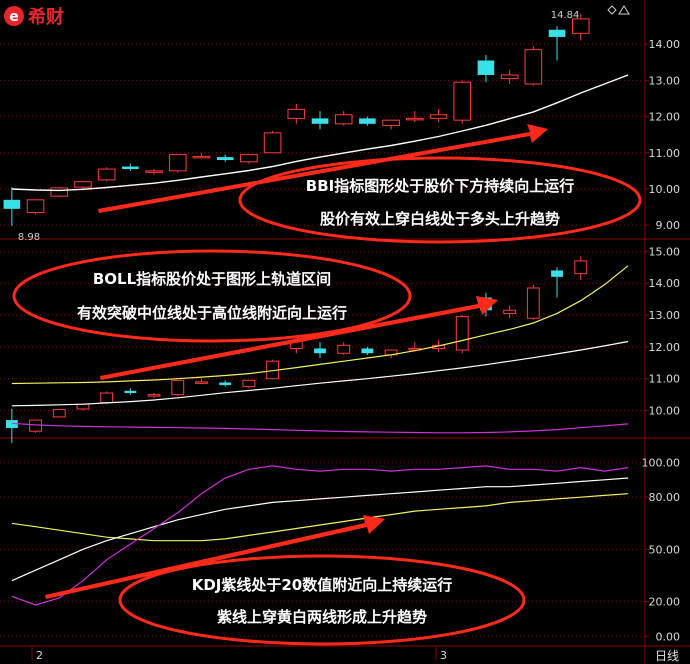  I want to click on boll-mid-line, so click(320, 373).